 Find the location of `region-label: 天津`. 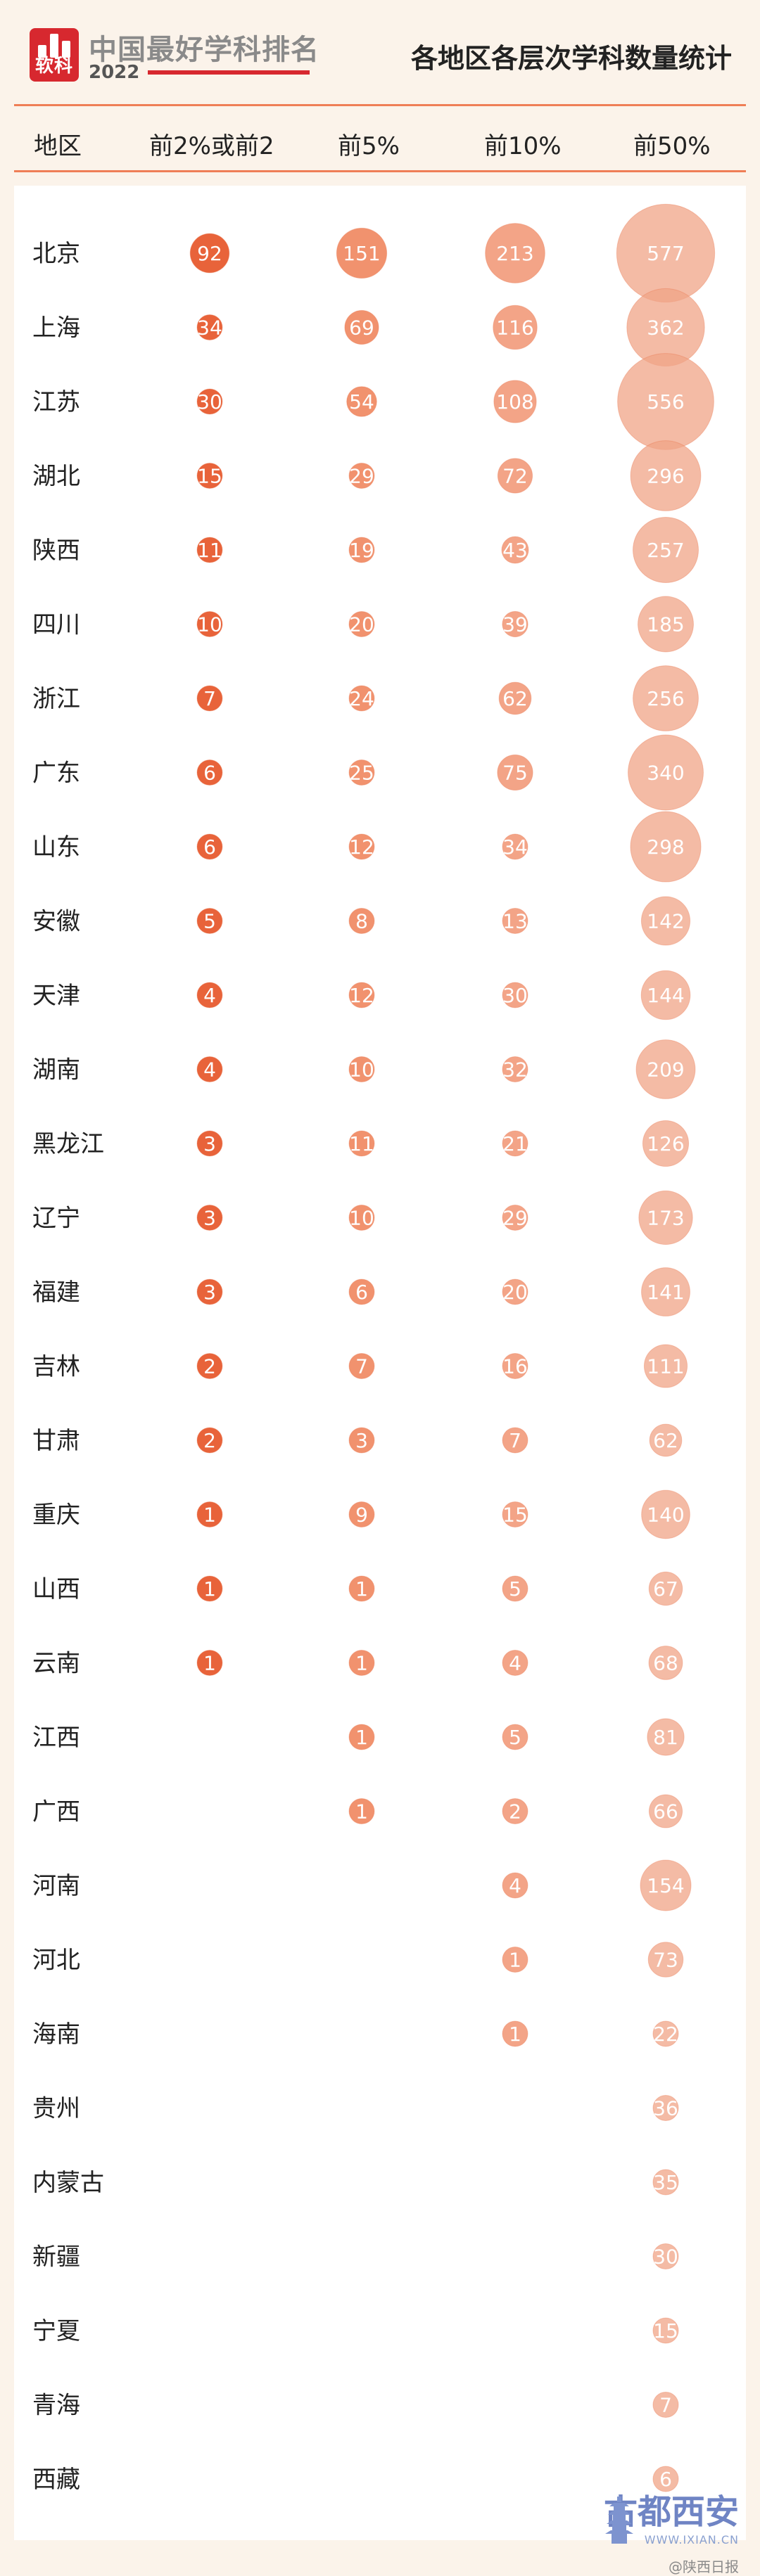

region-label: 天津 is located at coordinates (56, 996).